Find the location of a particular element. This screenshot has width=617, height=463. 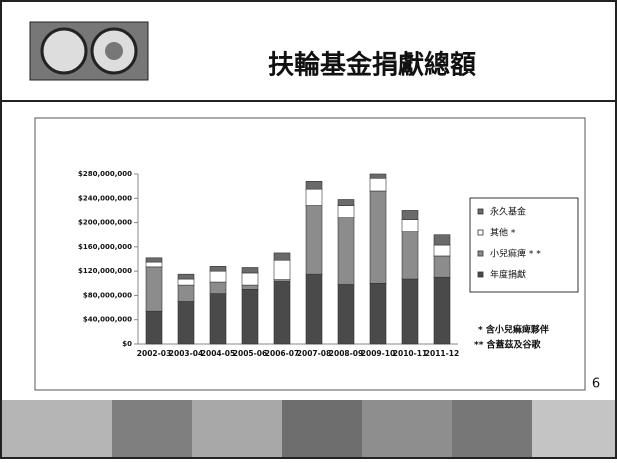

y-tick-label: $240,000,000 is located at coordinates (105, 198).